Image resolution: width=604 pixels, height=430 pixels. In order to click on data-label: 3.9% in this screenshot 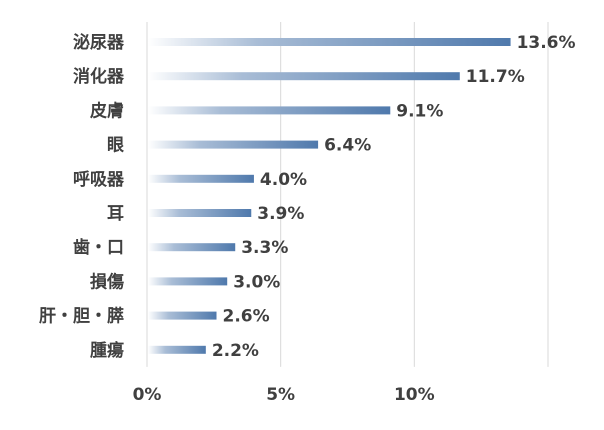, I will do `click(280, 214)`.